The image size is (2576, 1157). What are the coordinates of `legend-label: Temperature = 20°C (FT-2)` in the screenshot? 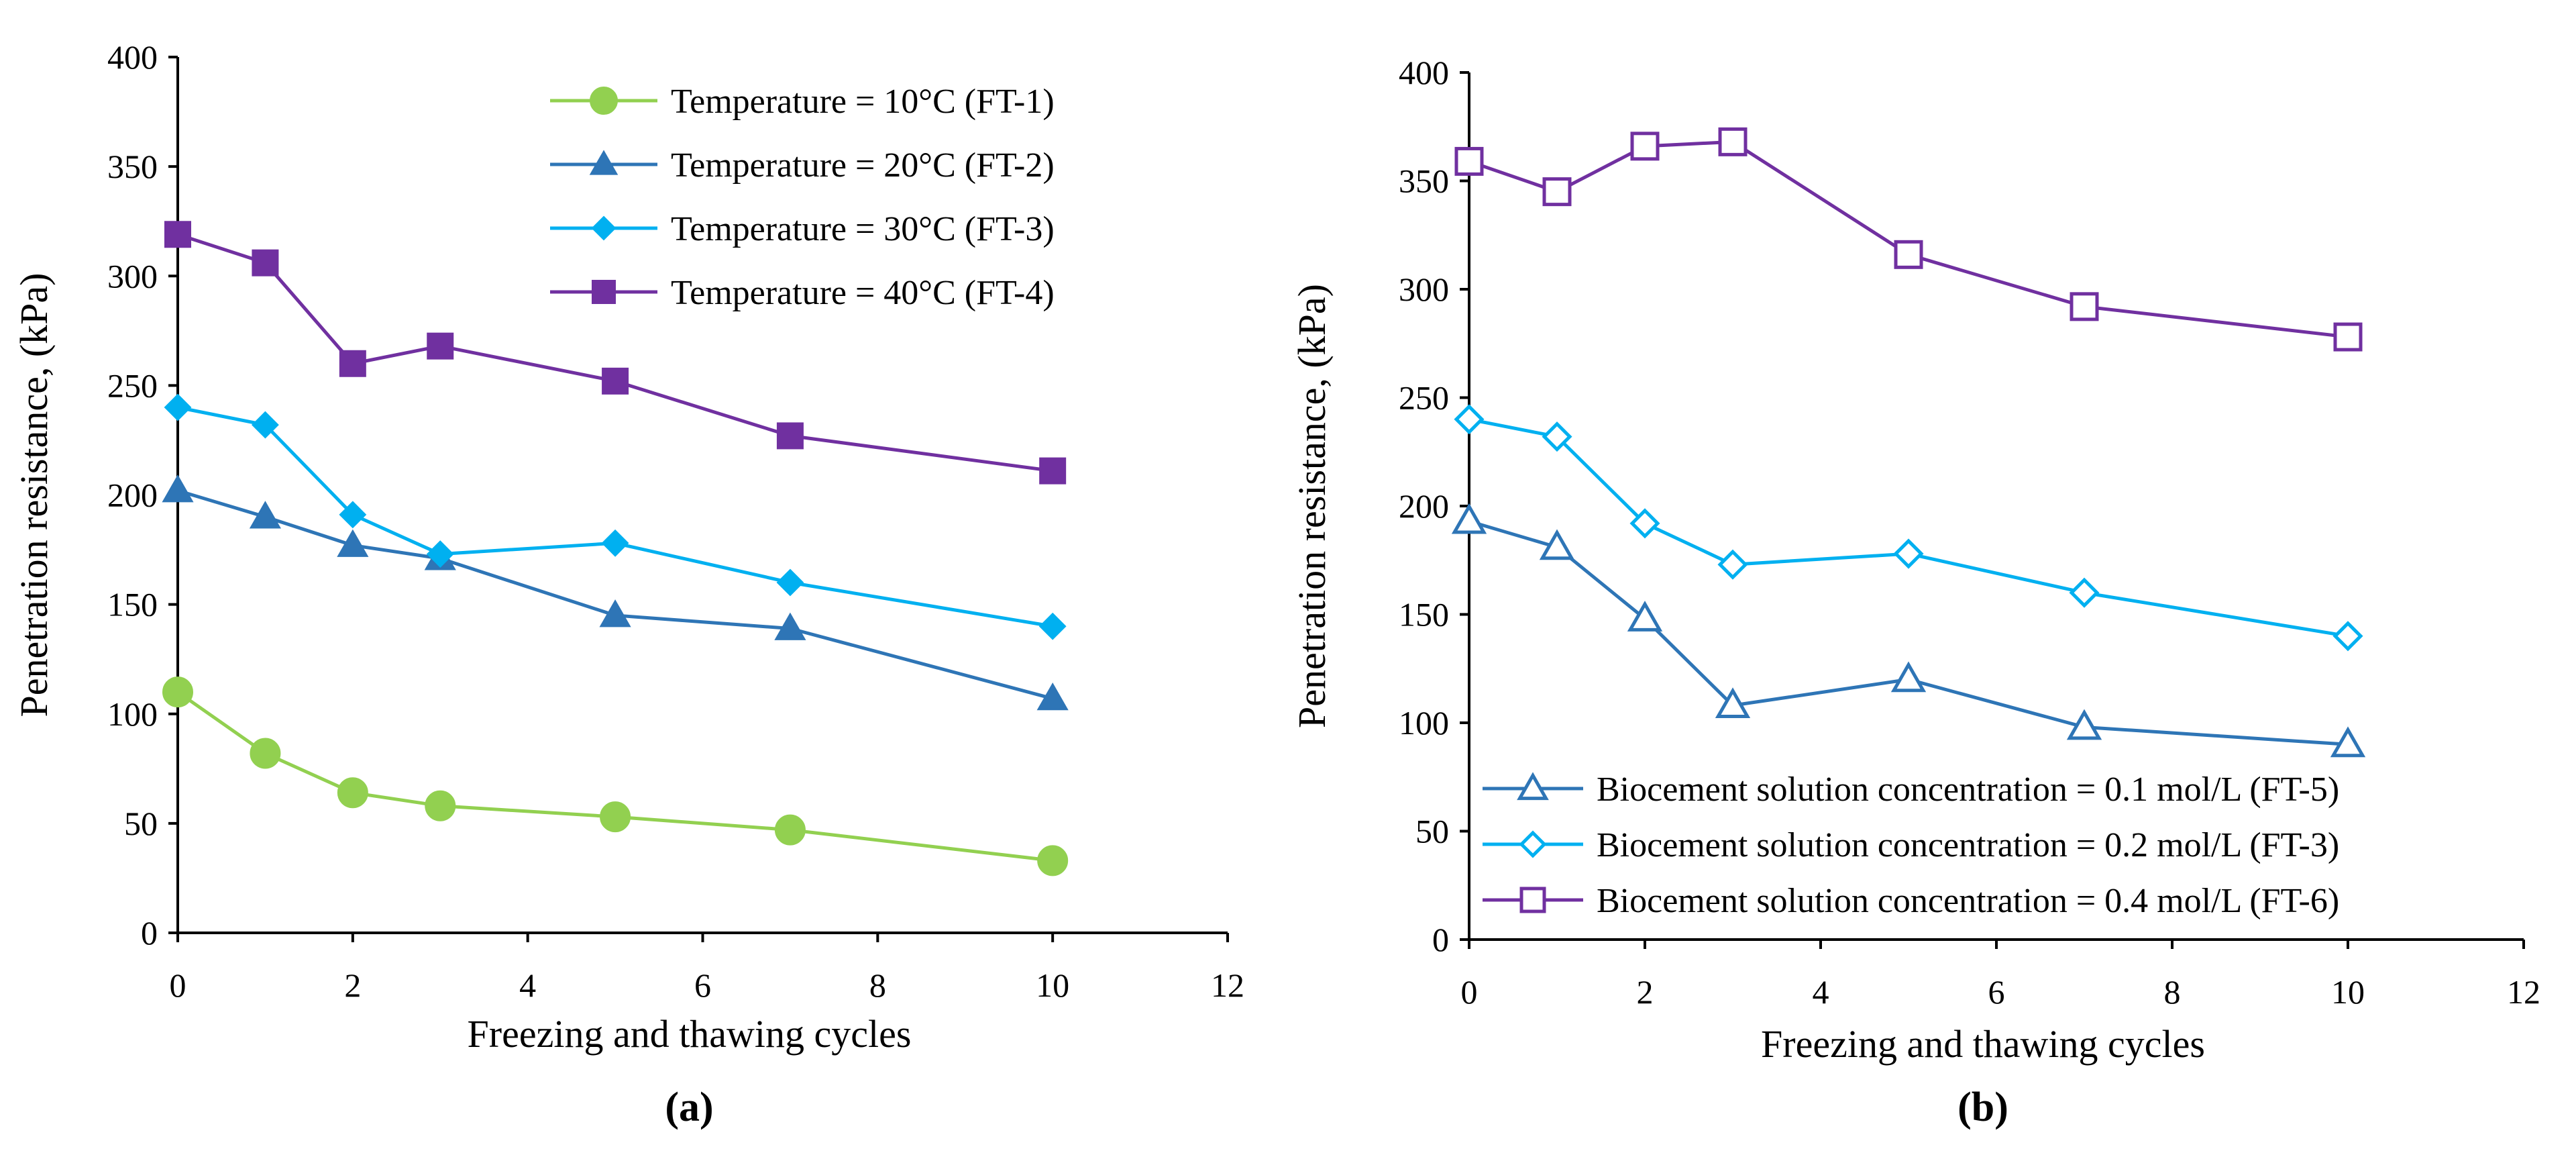 It's located at (863, 165).